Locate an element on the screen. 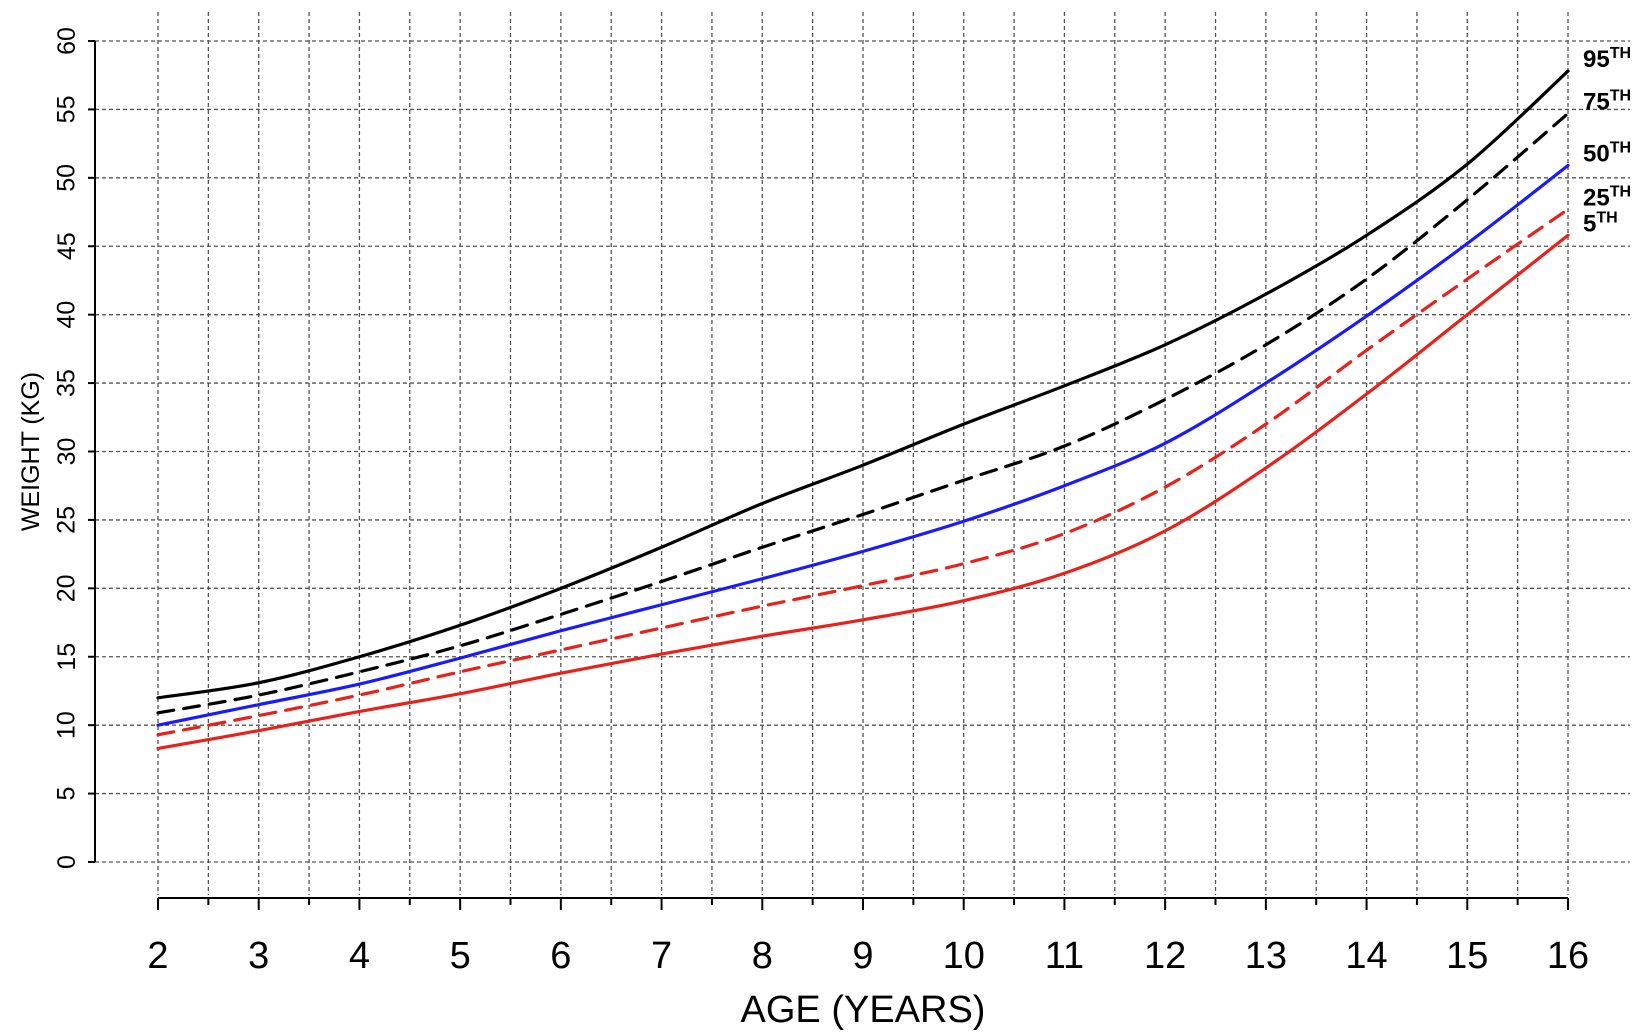 The width and height of the screenshot is (1650, 1034). x-tick-label: 16 is located at coordinates (1568, 956).